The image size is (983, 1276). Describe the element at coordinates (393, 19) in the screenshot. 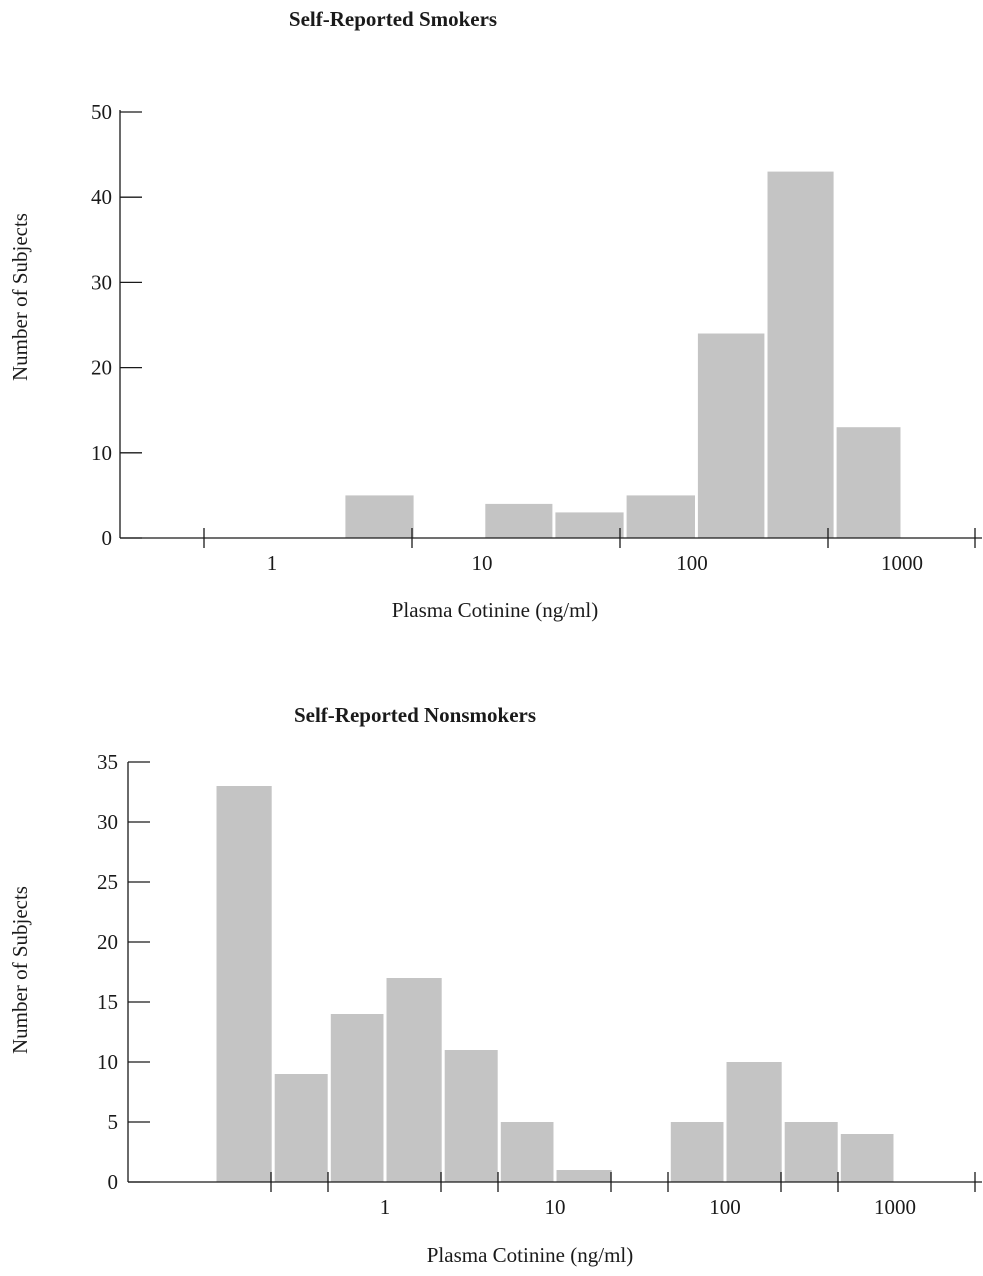

I see `chart-title: Self-Reported Smokers` at that location.